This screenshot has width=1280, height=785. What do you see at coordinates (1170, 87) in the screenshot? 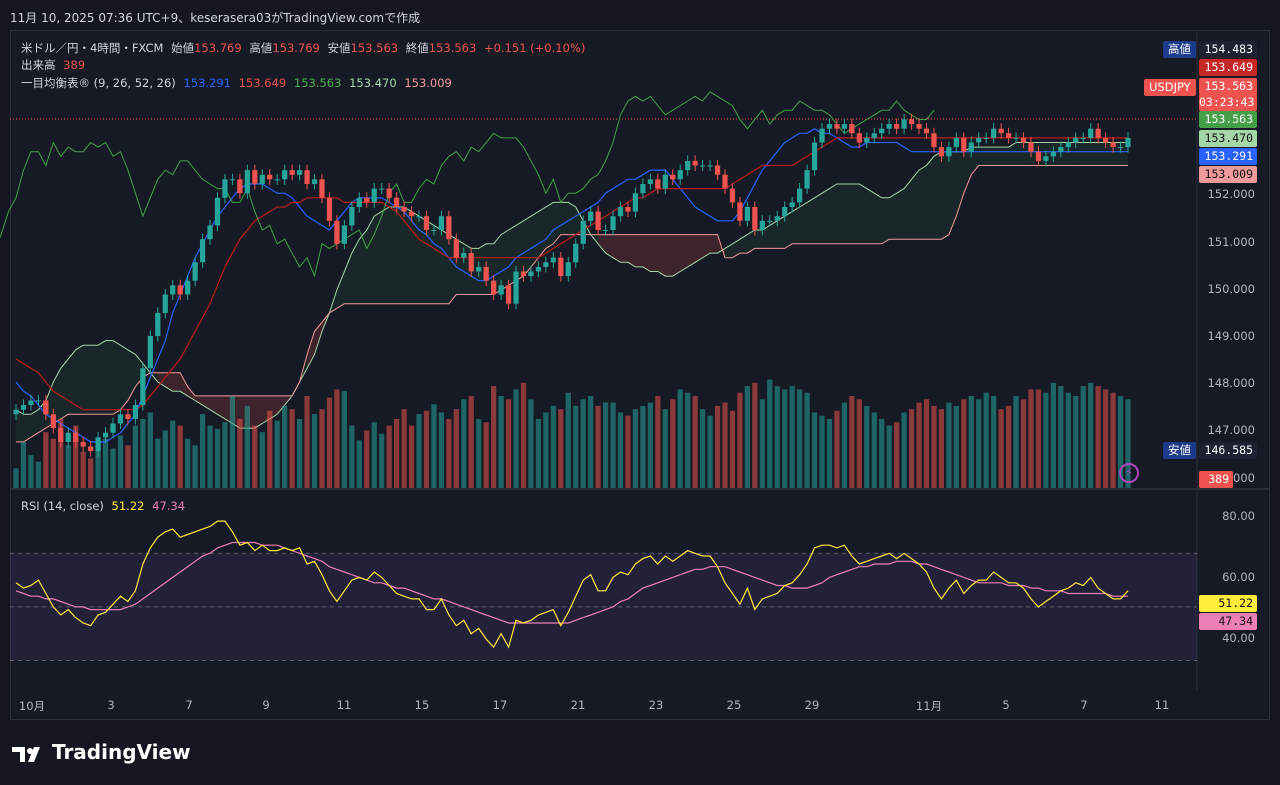
I see `symbol-tag: USDJPY` at bounding box center [1170, 87].